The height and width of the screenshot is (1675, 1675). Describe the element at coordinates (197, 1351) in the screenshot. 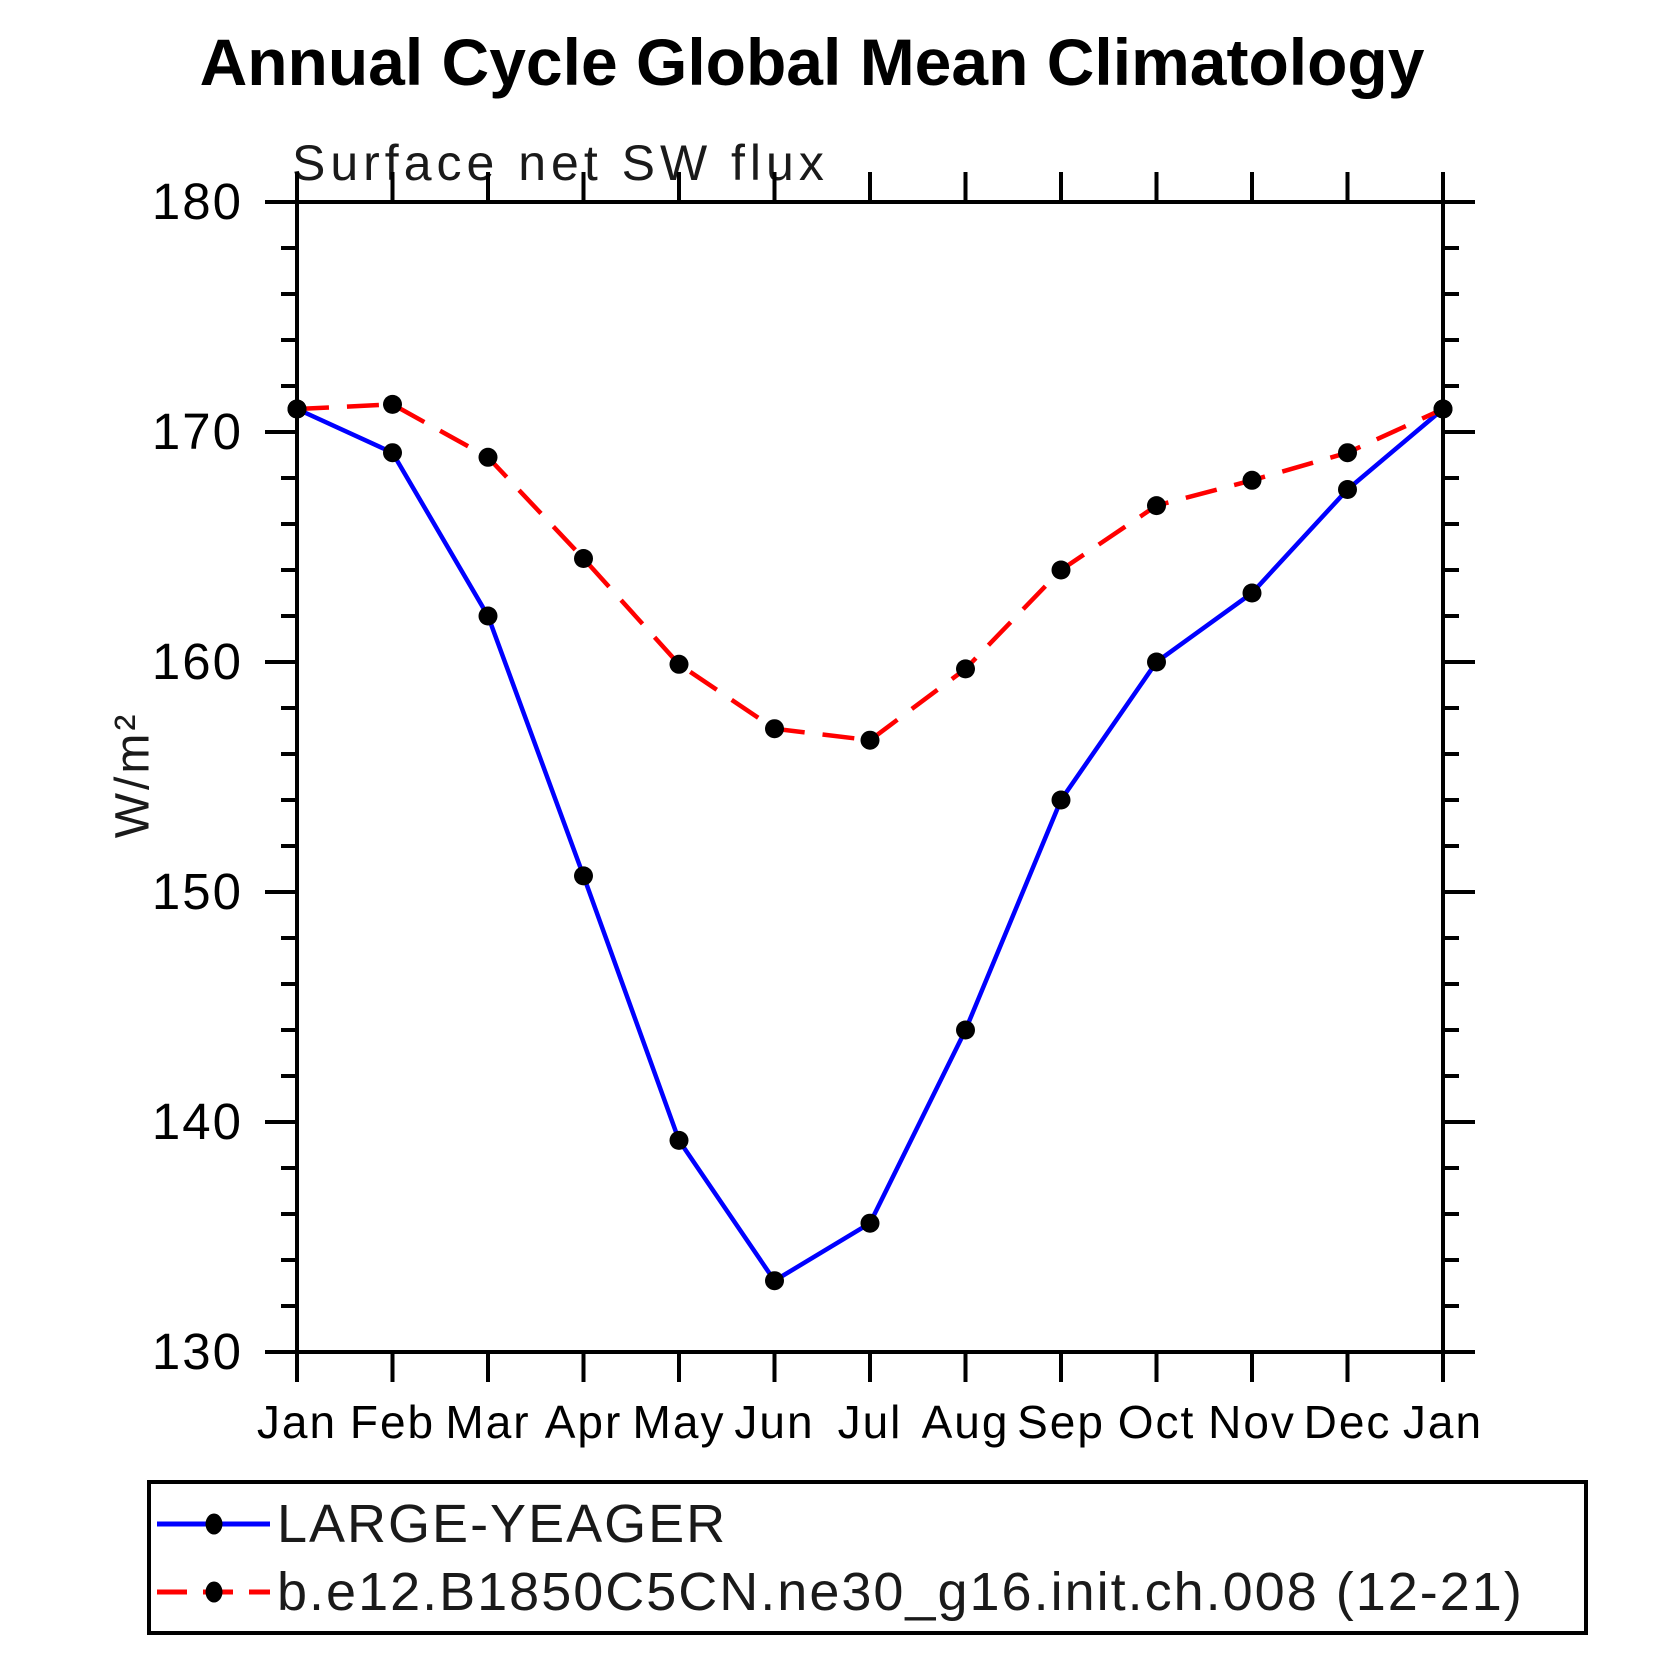

I see `y-tick-label: 130` at that location.